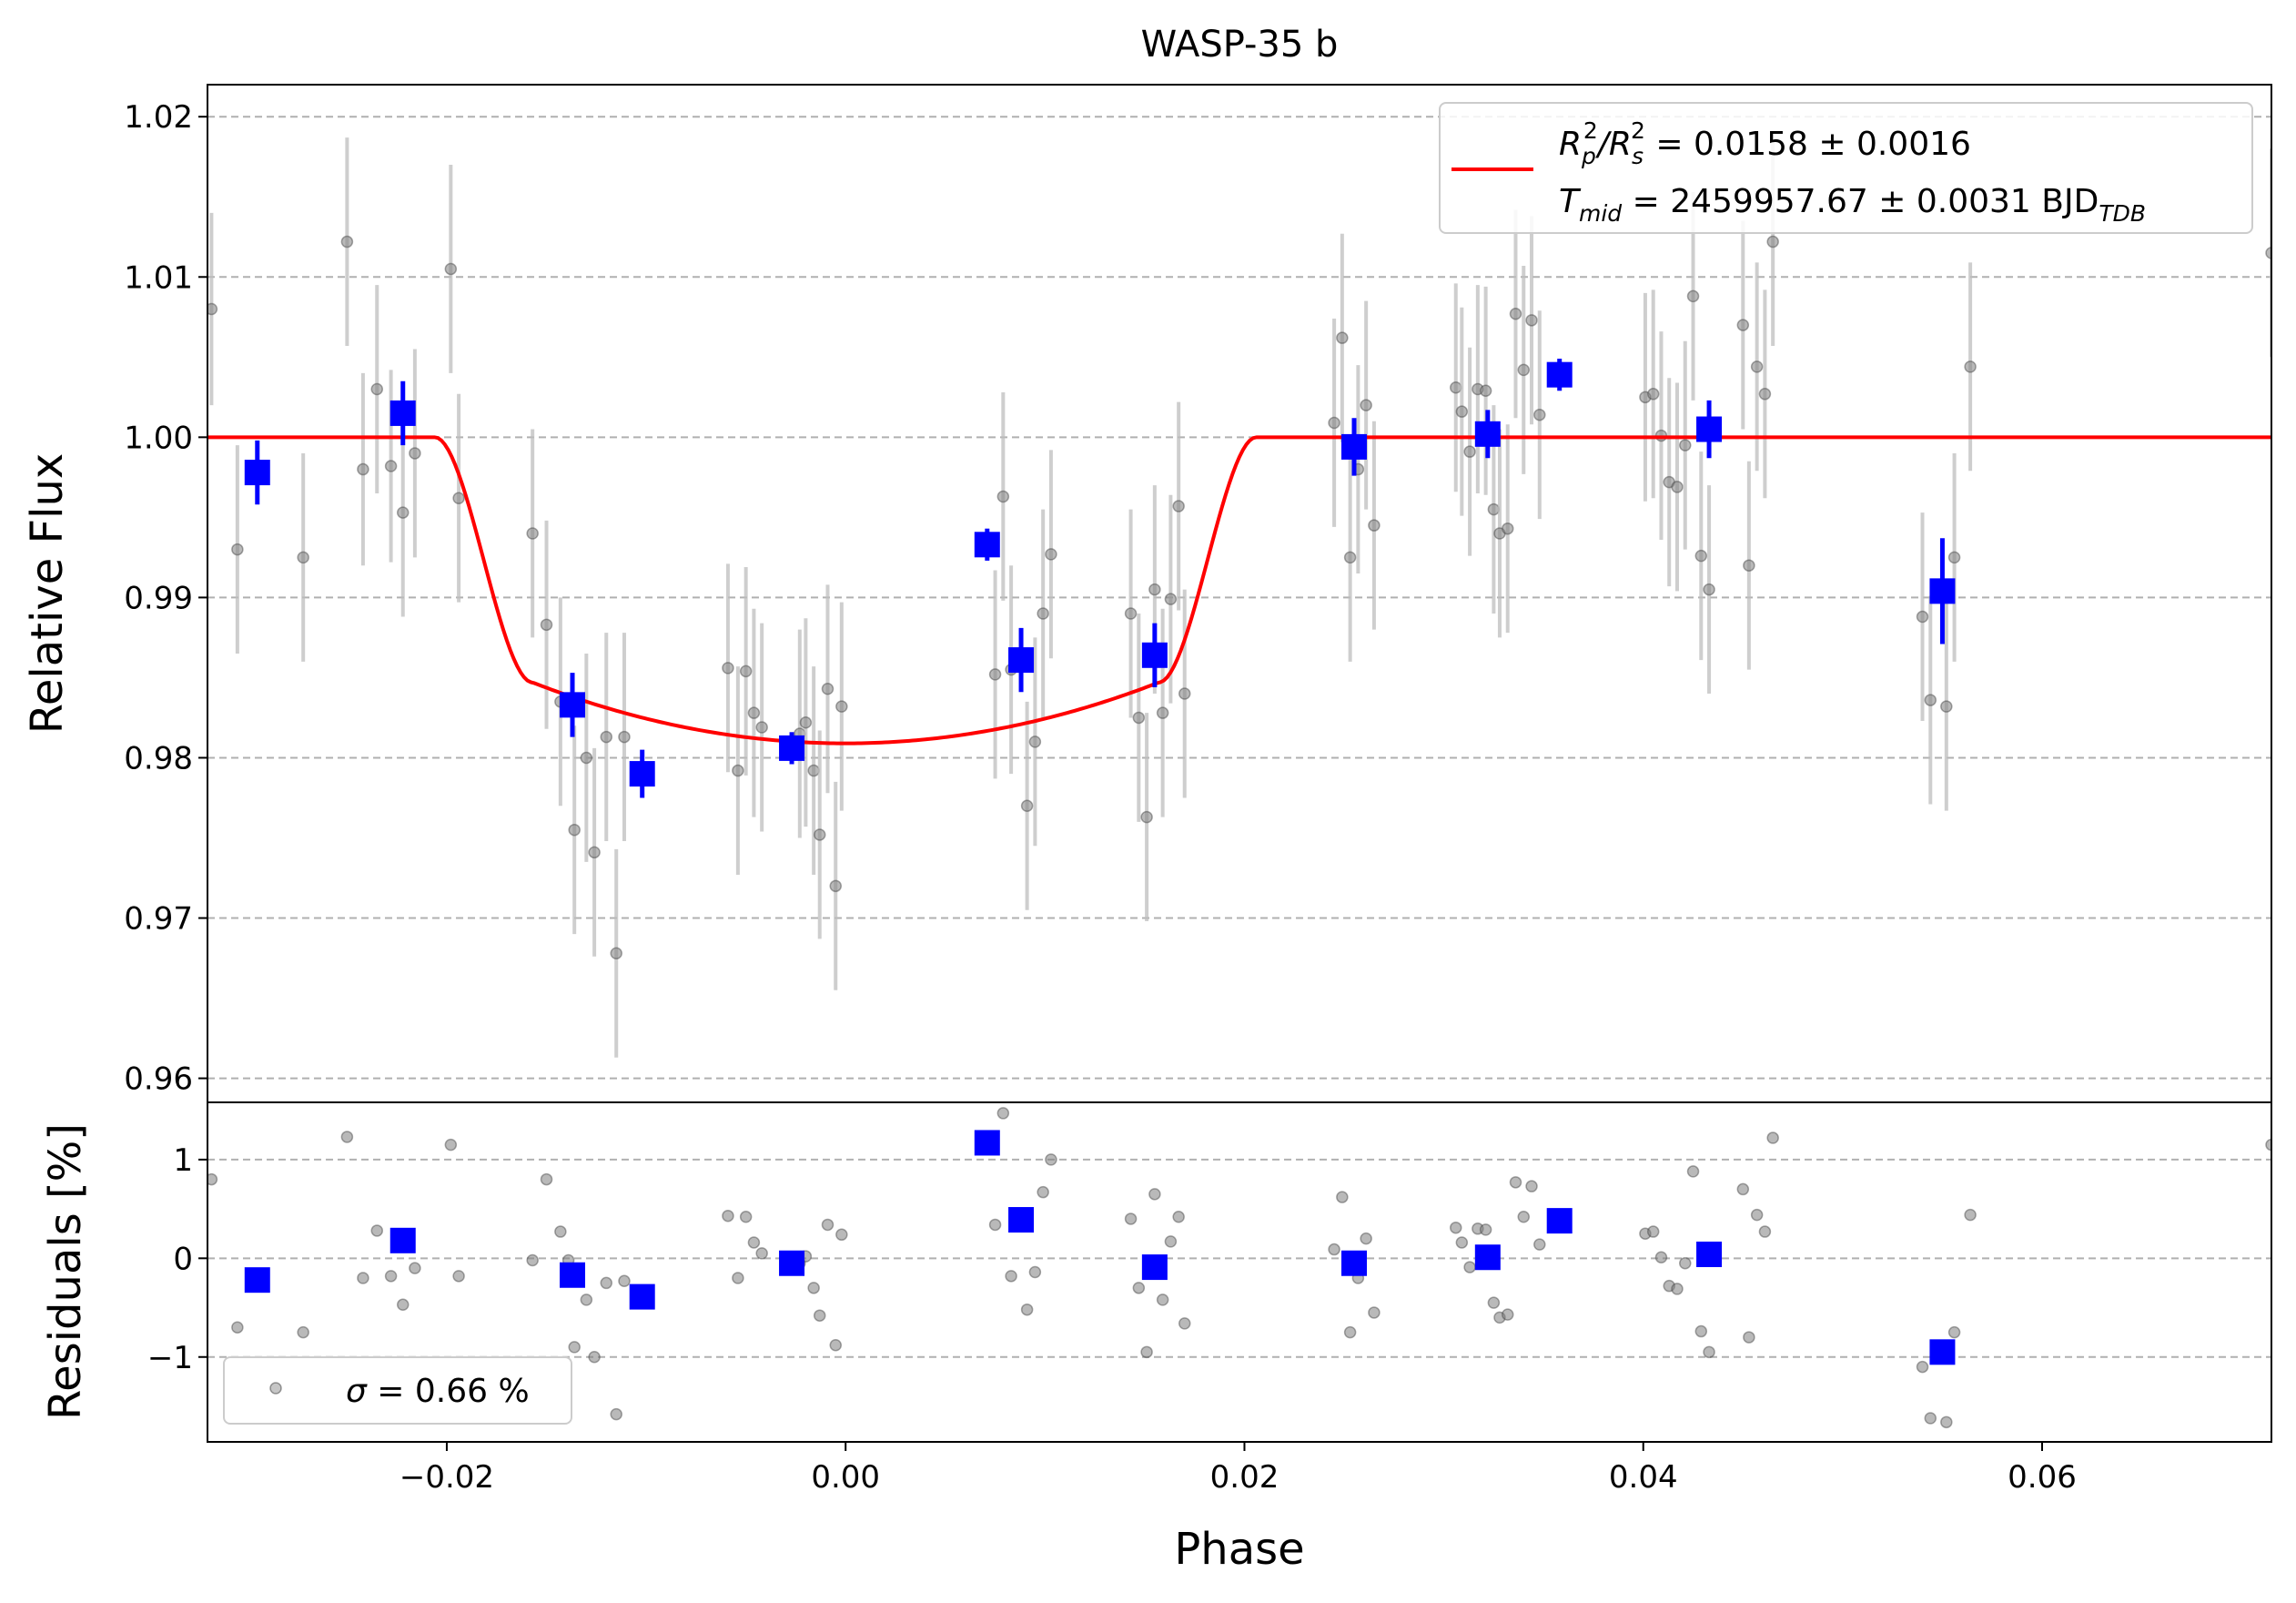 The image size is (2296, 1603). What do you see at coordinates (158, 598) in the screenshot?
I see `flux-y-tick-label: 0.99` at bounding box center [158, 598].